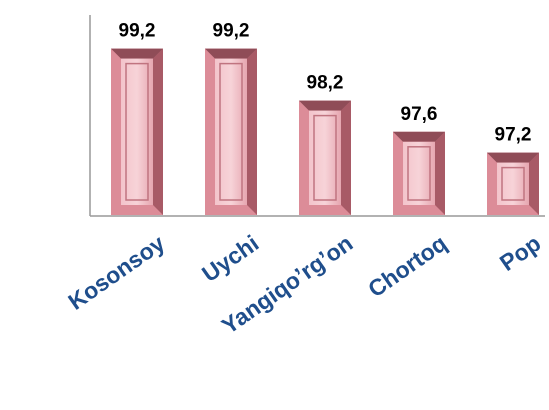 The height and width of the screenshot is (410, 549). I want to click on x-tick-label: Kosonsoy, so click(116, 272).